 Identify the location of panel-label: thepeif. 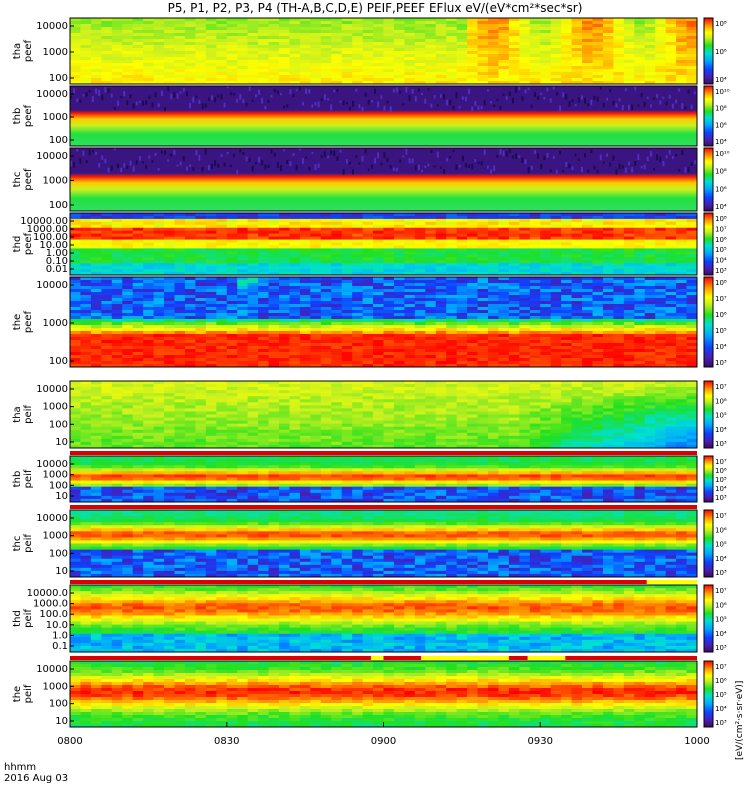
(23, 693).